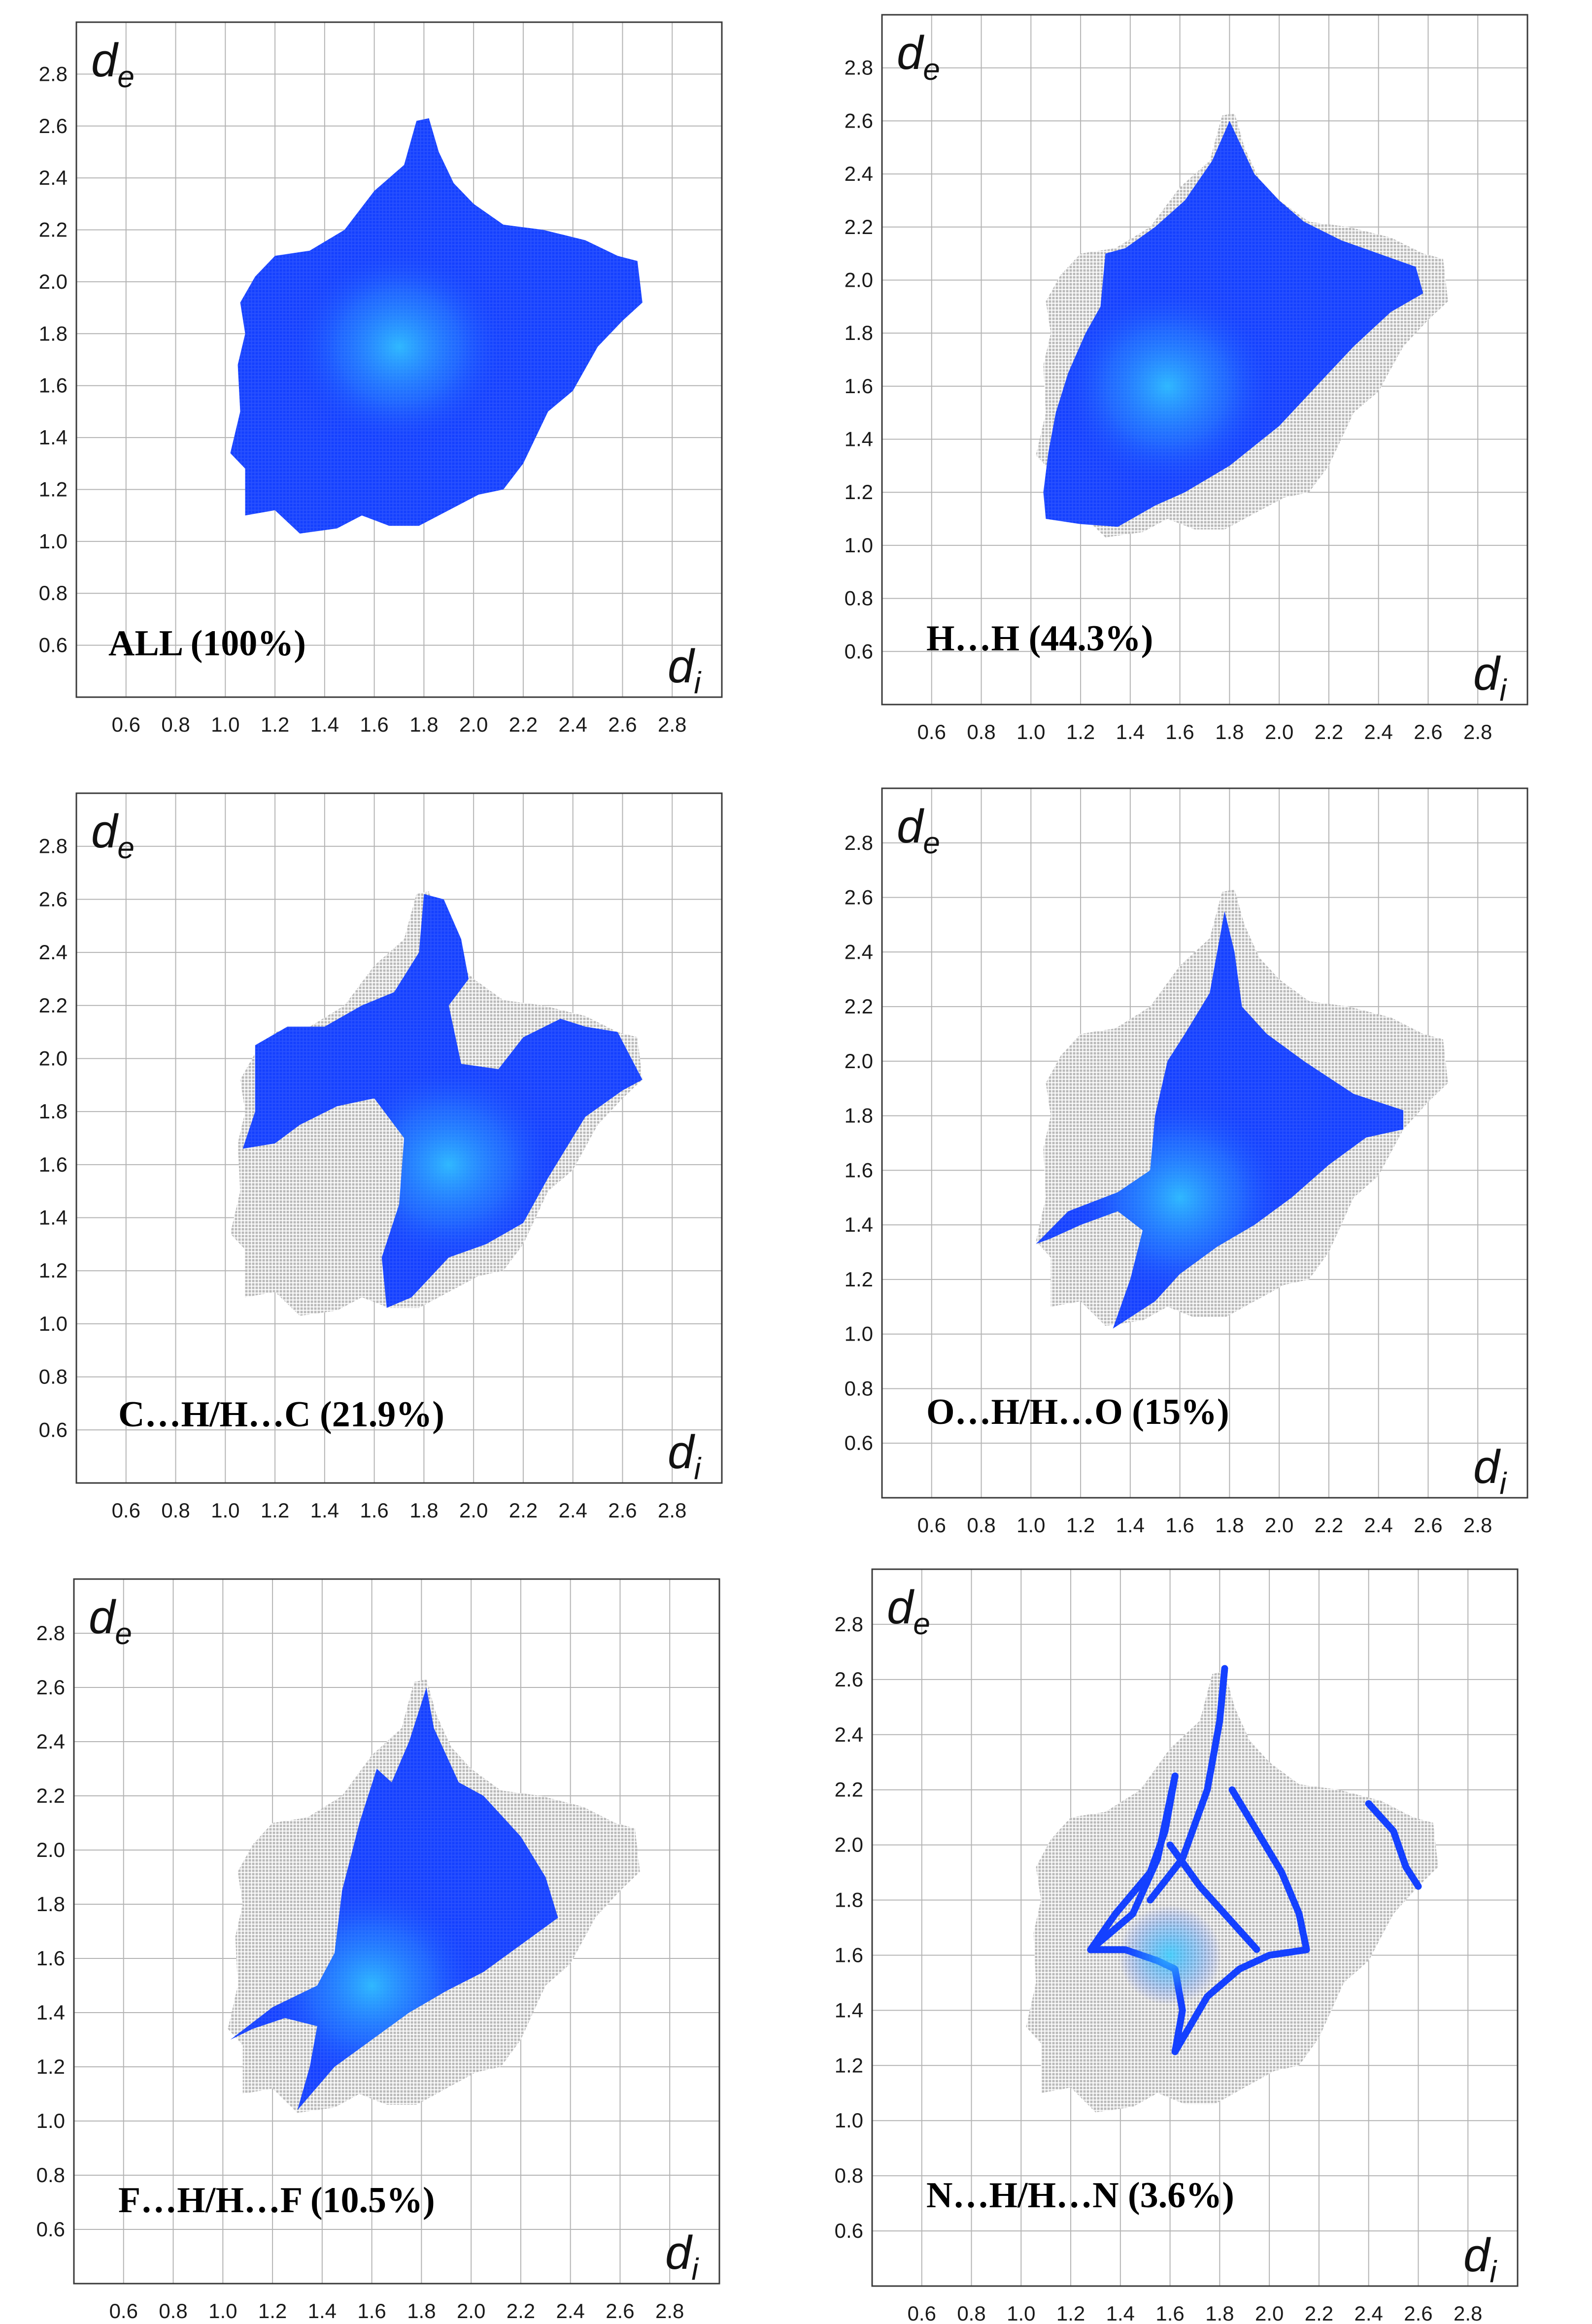 The width and height of the screenshot is (1592, 2324). I want to click on panel-contact-label: N…H/H…N (3.6%), so click(1080, 2195).